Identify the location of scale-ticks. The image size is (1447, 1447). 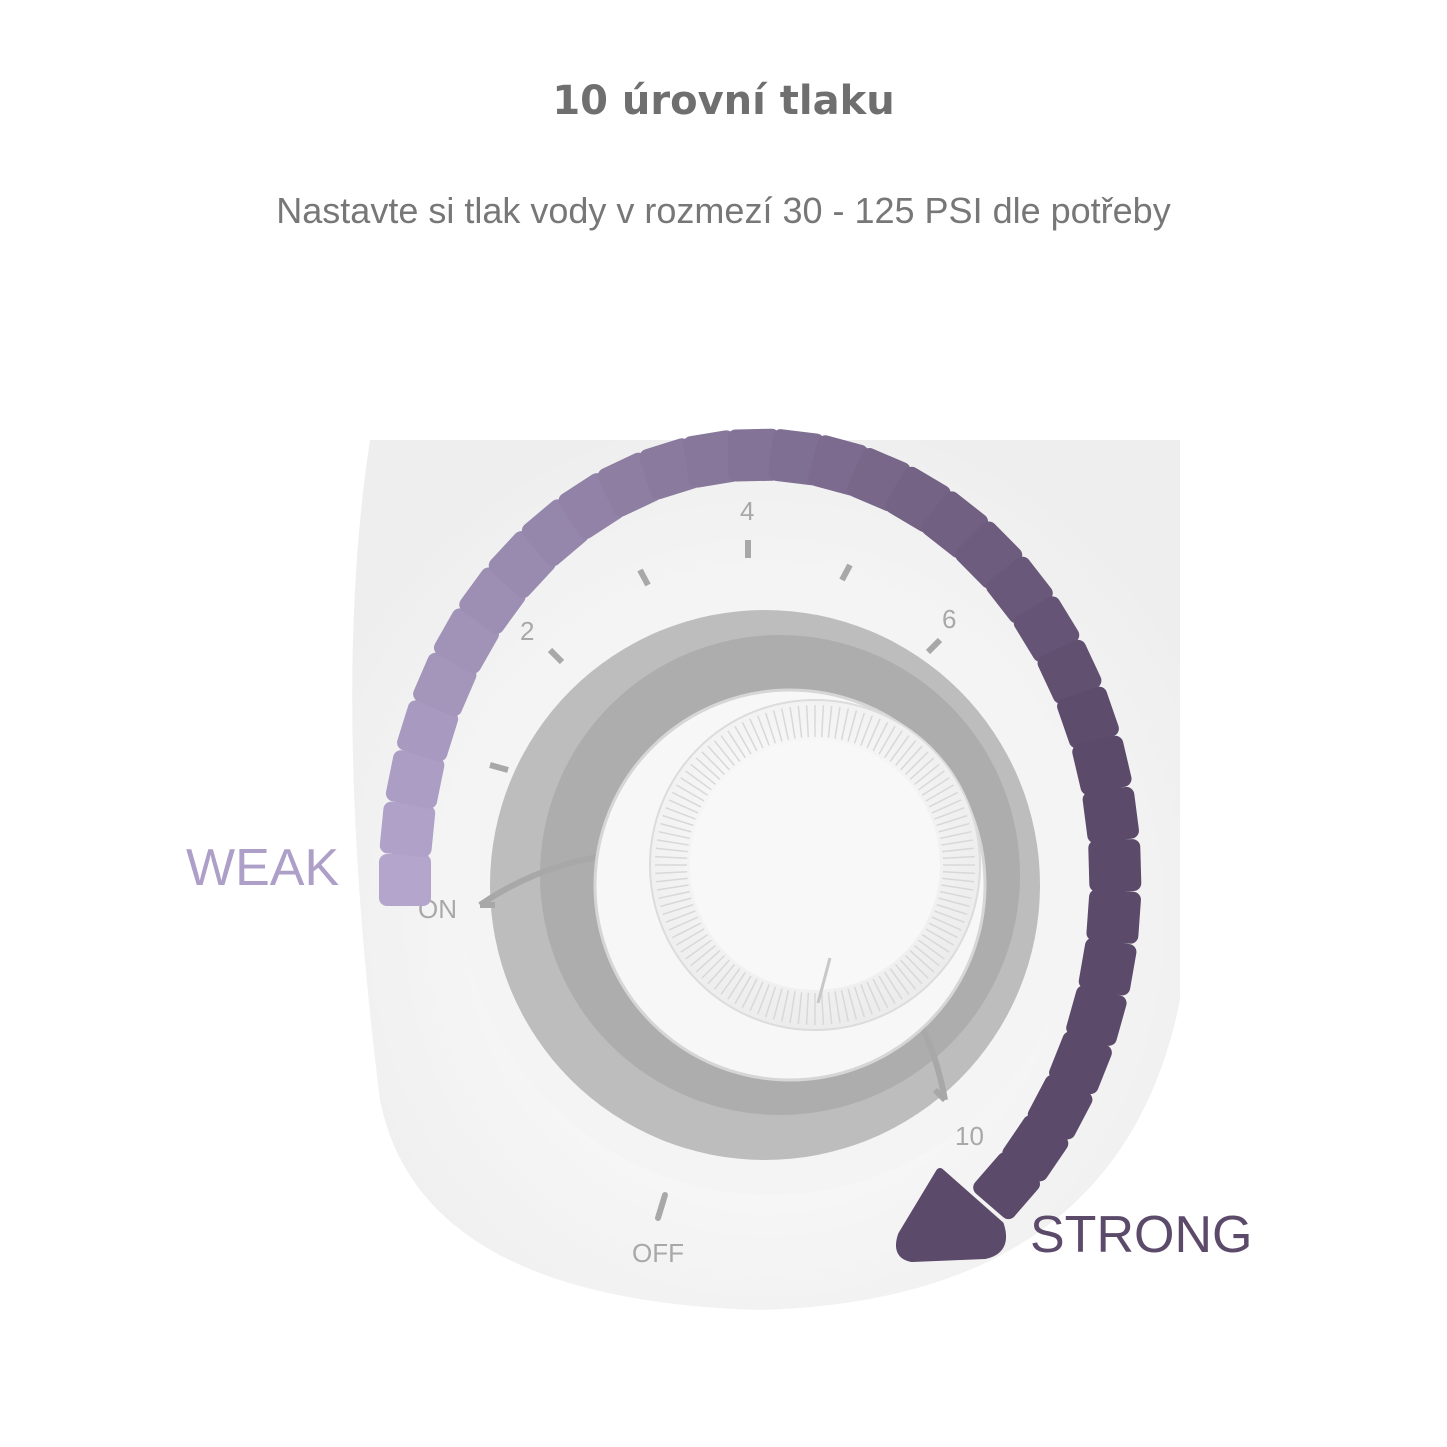
(714, 821).